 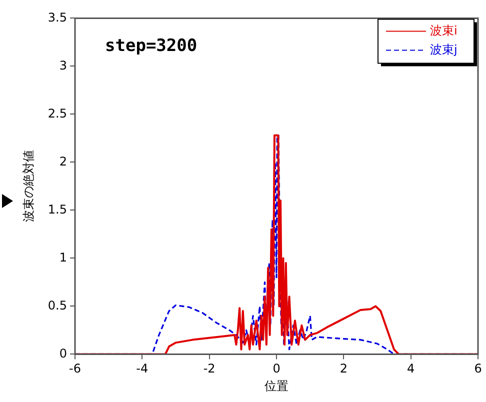 What do you see at coordinates (344, 369) in the screenshot?
I see `x-tick-label: 2` at bounding box center [344, 369].